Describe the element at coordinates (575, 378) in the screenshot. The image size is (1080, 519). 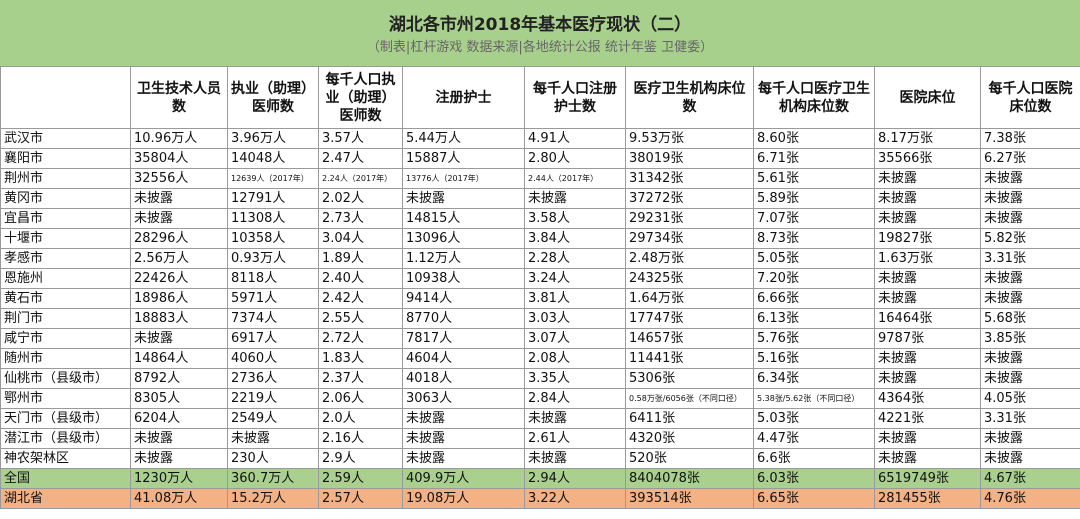
I see `table-cell: 3.35人` at that location.